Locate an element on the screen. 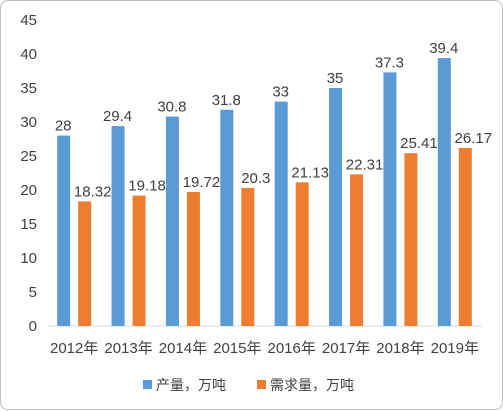  bar-production-2016年 is located at coordinates (281, 213).